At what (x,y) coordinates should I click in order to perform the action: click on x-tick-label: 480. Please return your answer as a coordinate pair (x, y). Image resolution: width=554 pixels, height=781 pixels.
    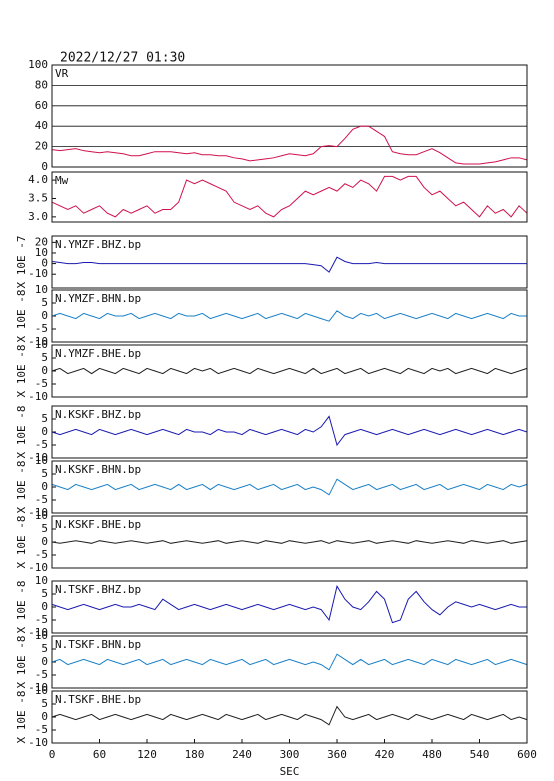
    Looking at the image, I should click on (432, 754).